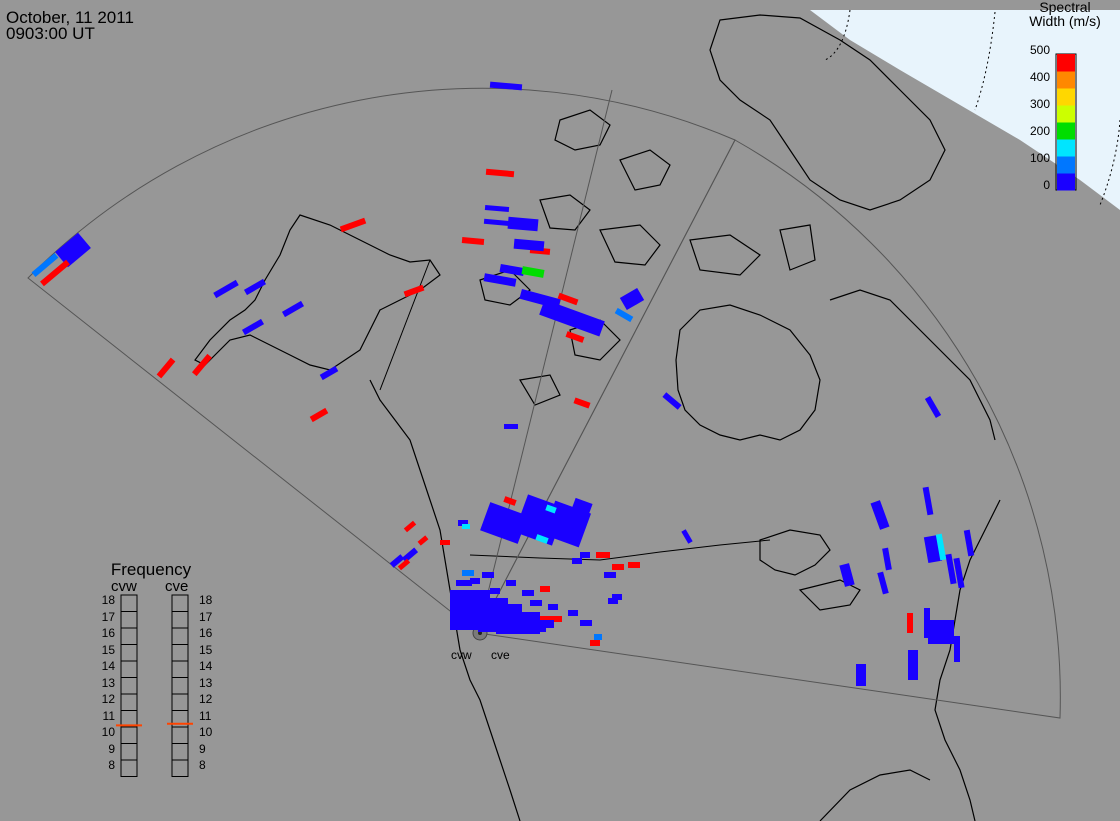 The width and height of the screenshot is (1120, 821). I want to click on frequency-tick-label: 13, so click(206, 682).